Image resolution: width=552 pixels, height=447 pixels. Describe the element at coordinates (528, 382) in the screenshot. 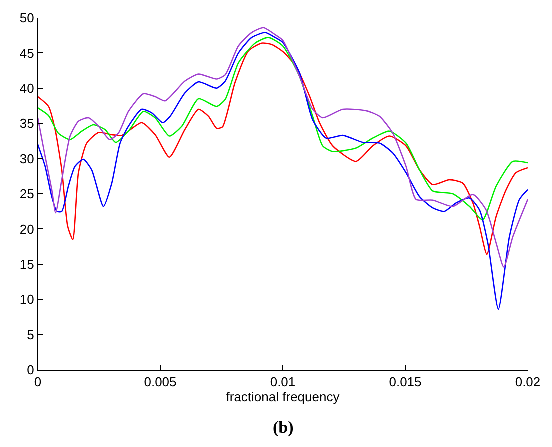

I see `x-tick-label: 0.02` at that location.